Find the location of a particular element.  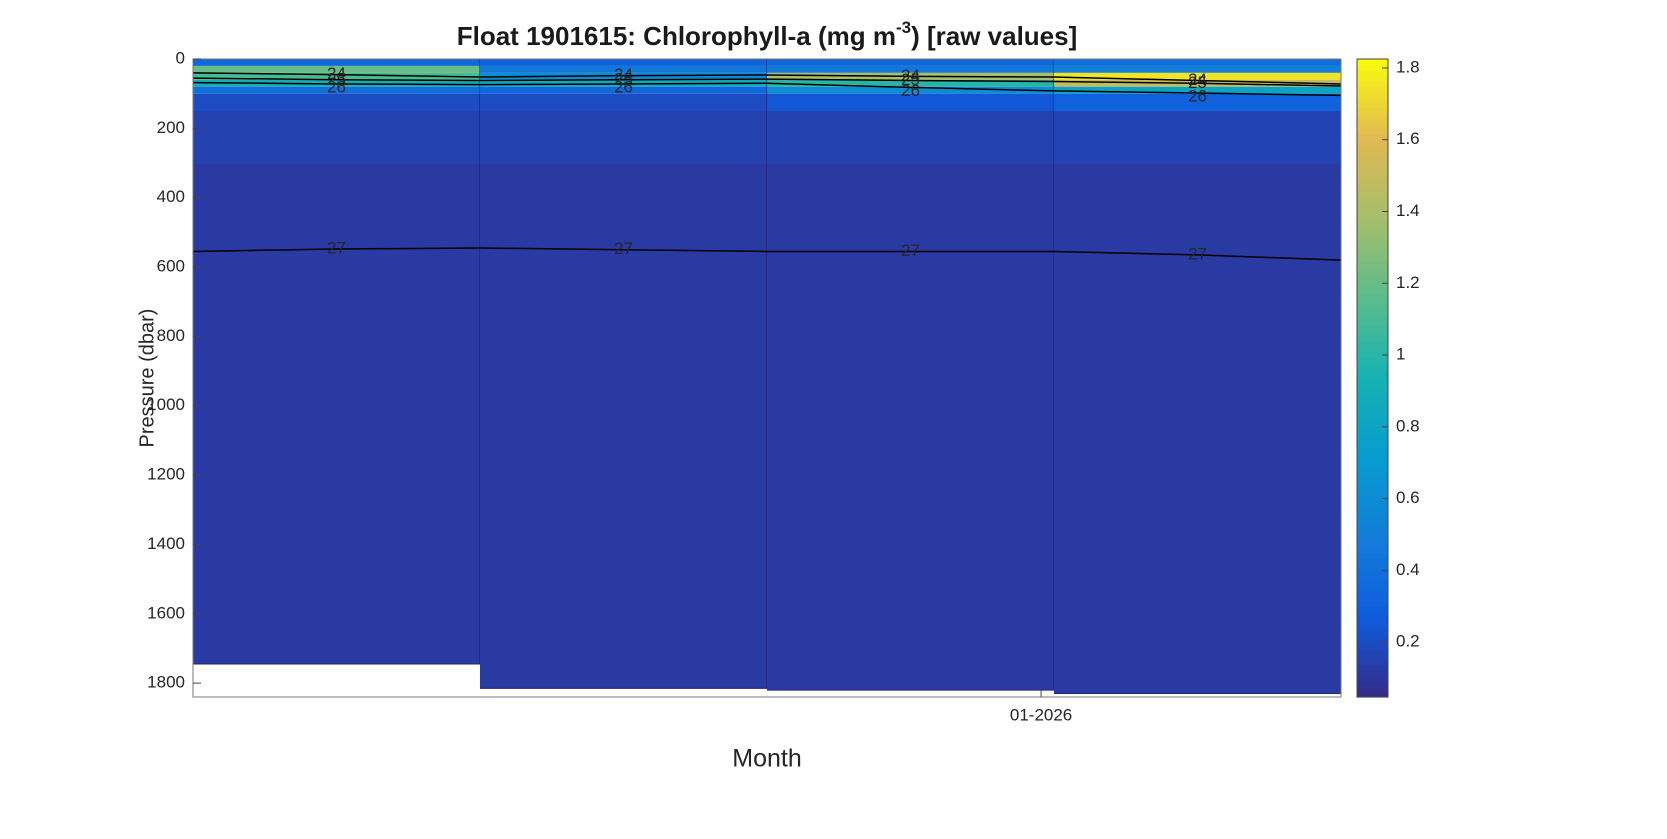

y-tick-label: 600 is located at coordinates (171, 266).